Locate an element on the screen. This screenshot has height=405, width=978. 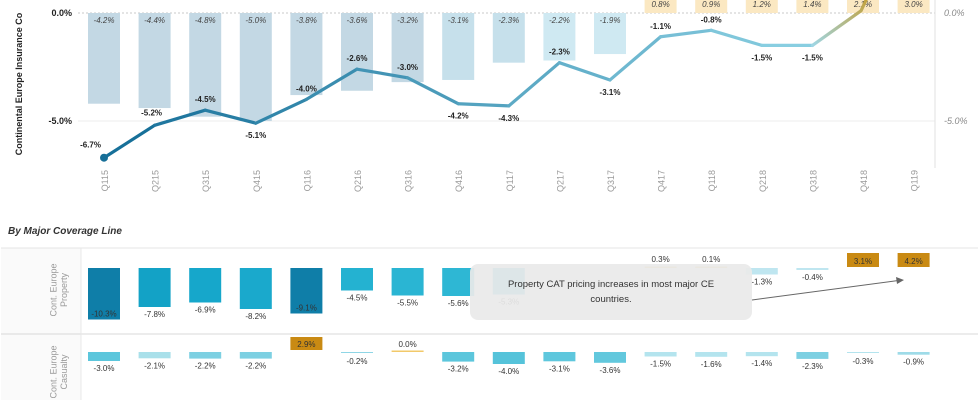
x-tick-label: Q318 is located at coordinates (813, 181).